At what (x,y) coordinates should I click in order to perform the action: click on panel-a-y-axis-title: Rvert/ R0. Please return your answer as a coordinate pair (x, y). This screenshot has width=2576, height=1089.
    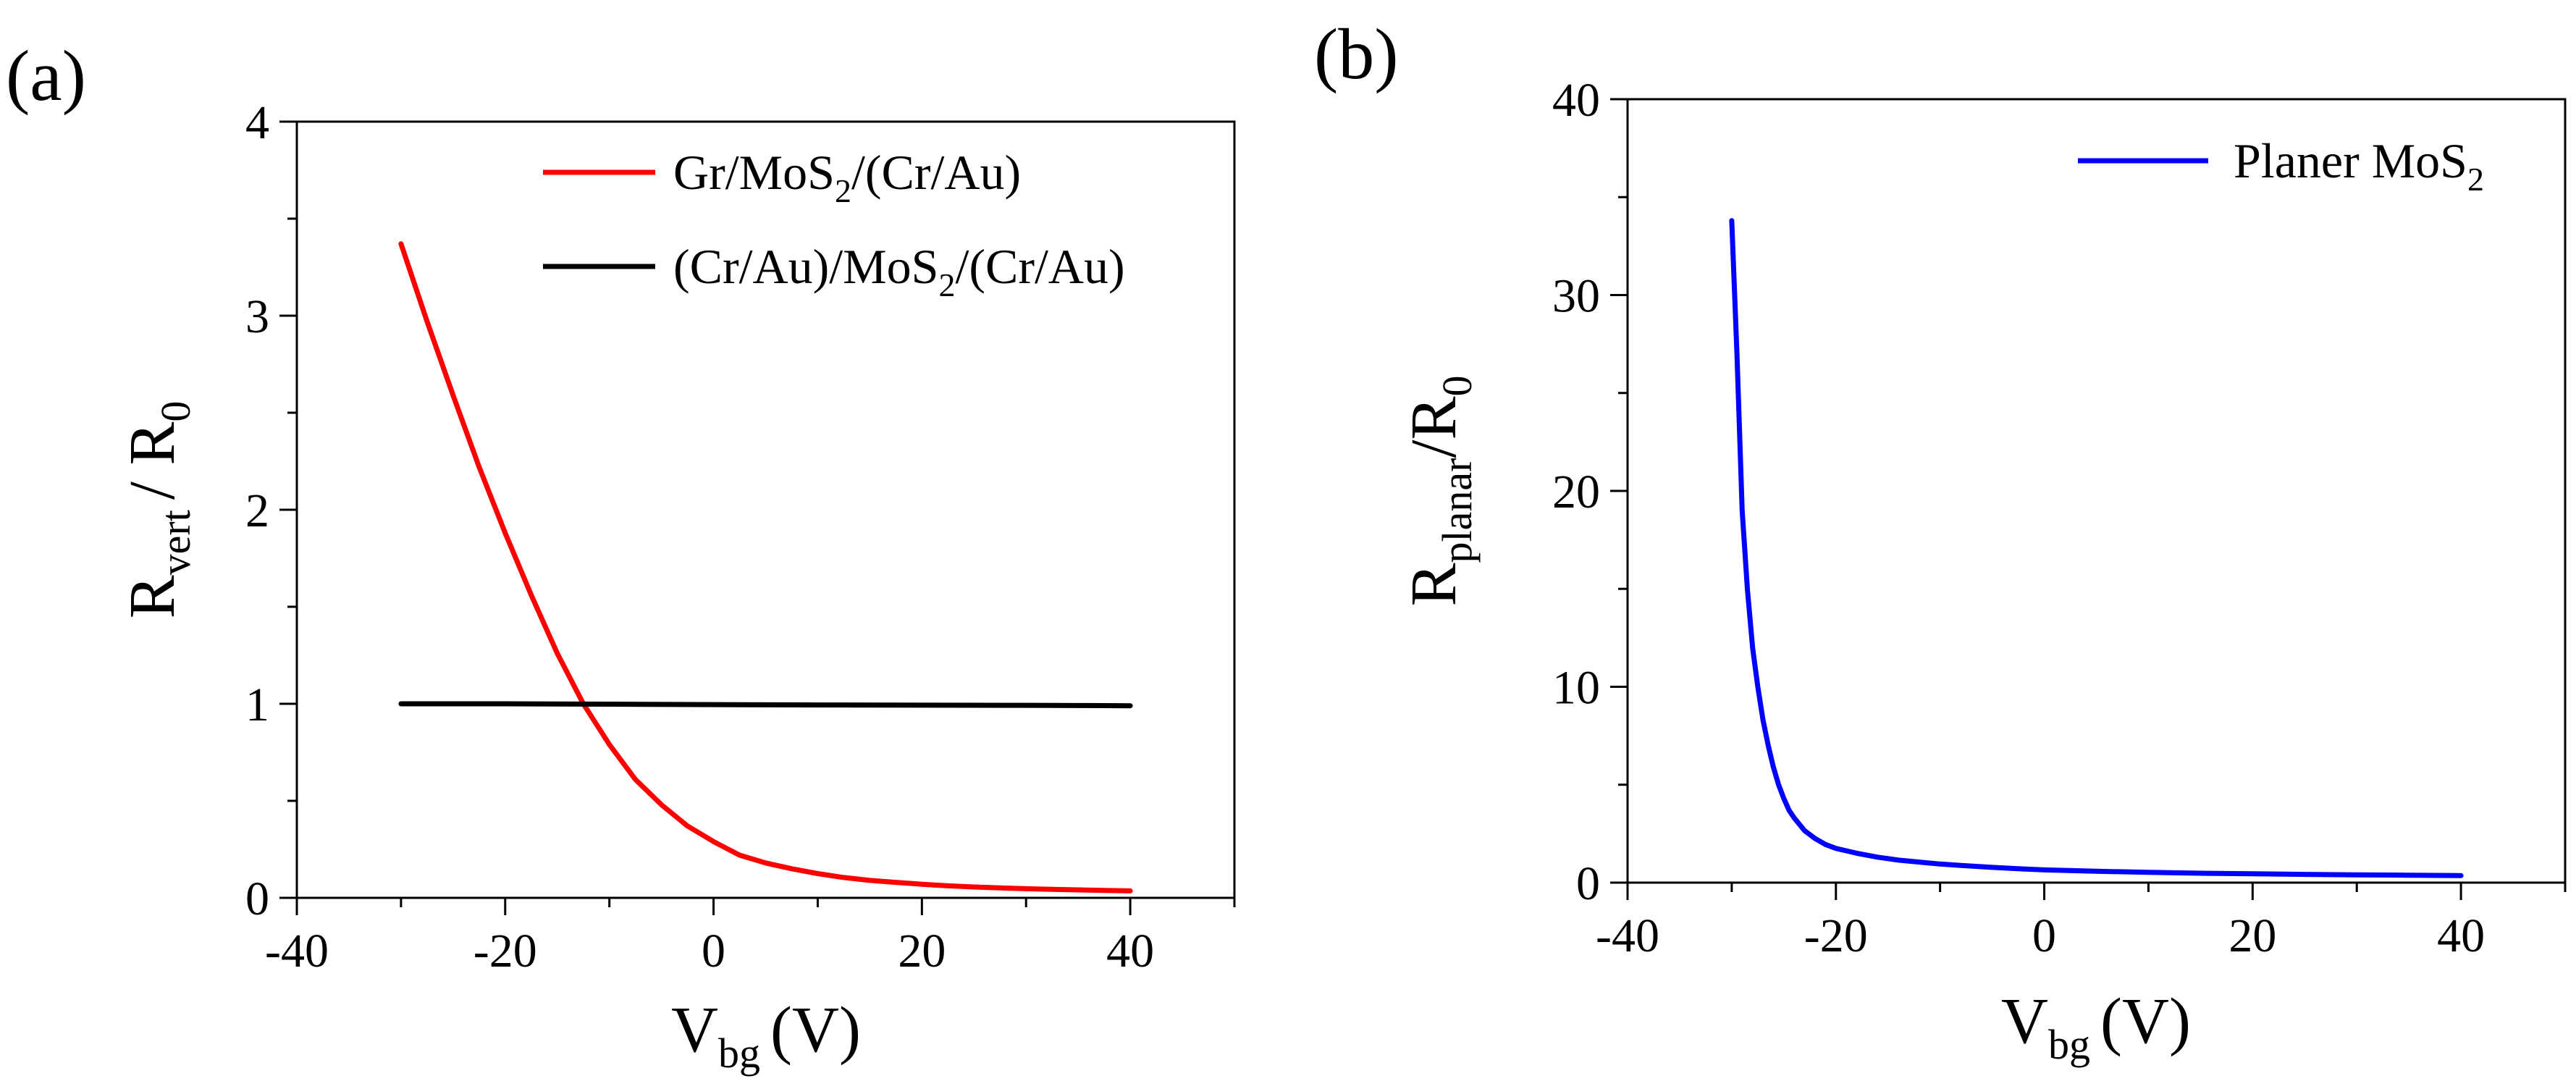
    Looking at the image, I should click on (158, 510).